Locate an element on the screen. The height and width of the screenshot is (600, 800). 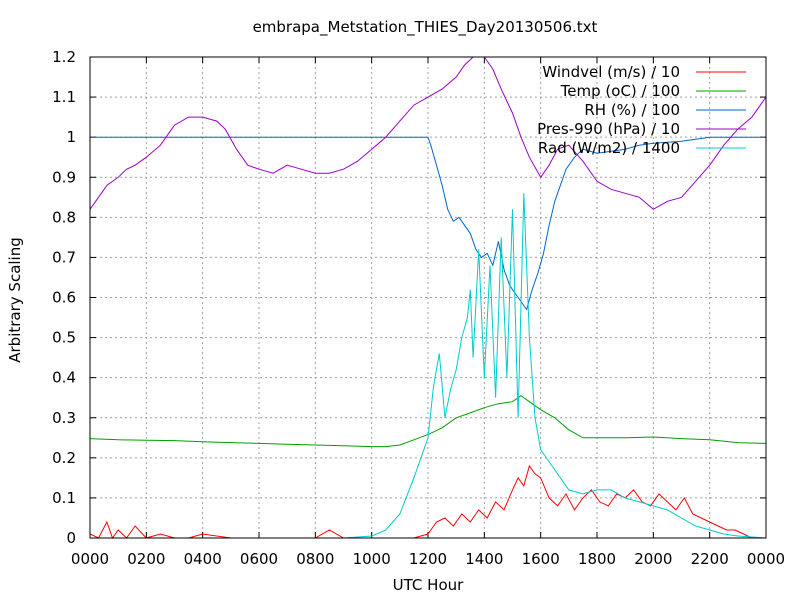
x-tick-label: 0600 is located at coordinates (259, 559).